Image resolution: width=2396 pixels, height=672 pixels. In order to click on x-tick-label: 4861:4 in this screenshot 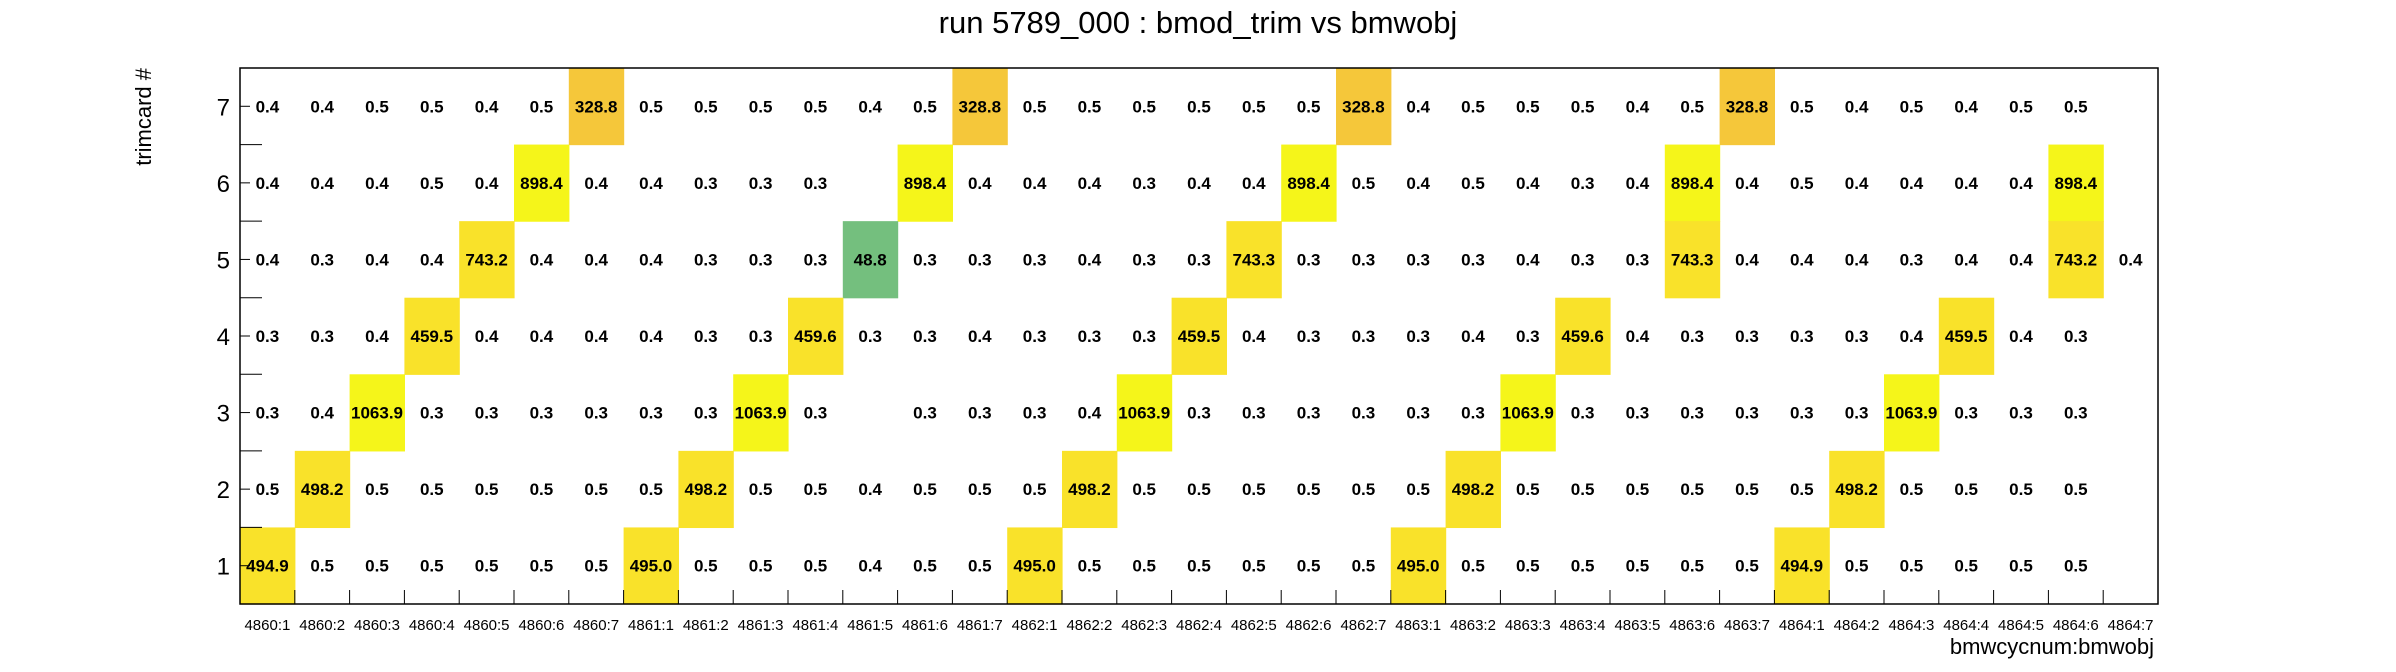, I will do `click(815, 625)`.